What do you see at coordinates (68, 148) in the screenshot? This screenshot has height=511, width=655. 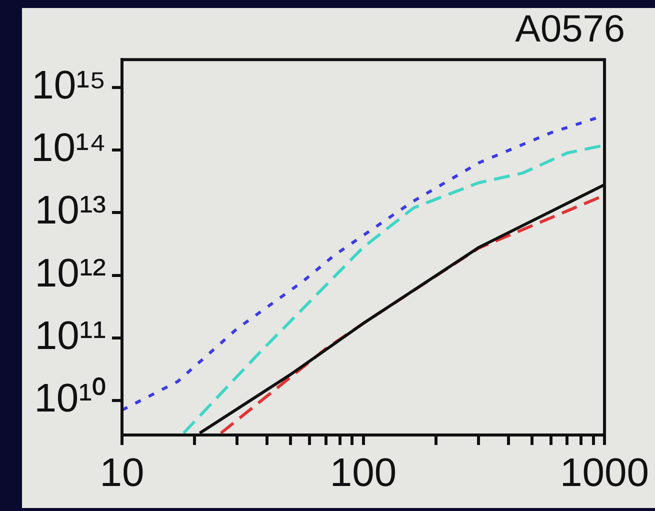 I see `y-tick-label: 10¹⁴` at bounding box center [68, 148].